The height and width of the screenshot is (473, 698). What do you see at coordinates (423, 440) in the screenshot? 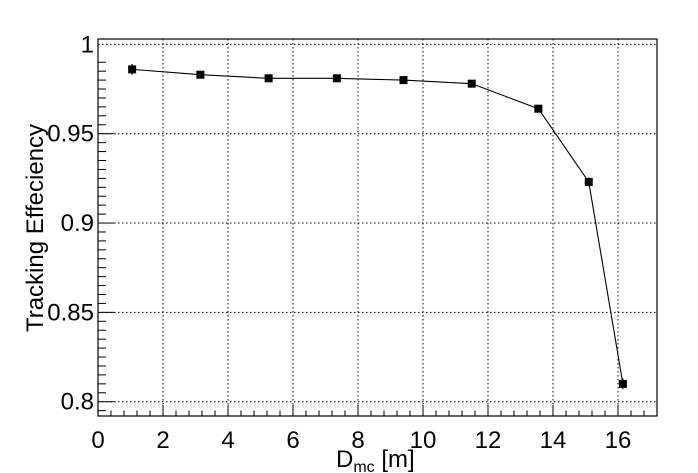
I see `x-tick-label: 10` at bounding box center [423, 440].